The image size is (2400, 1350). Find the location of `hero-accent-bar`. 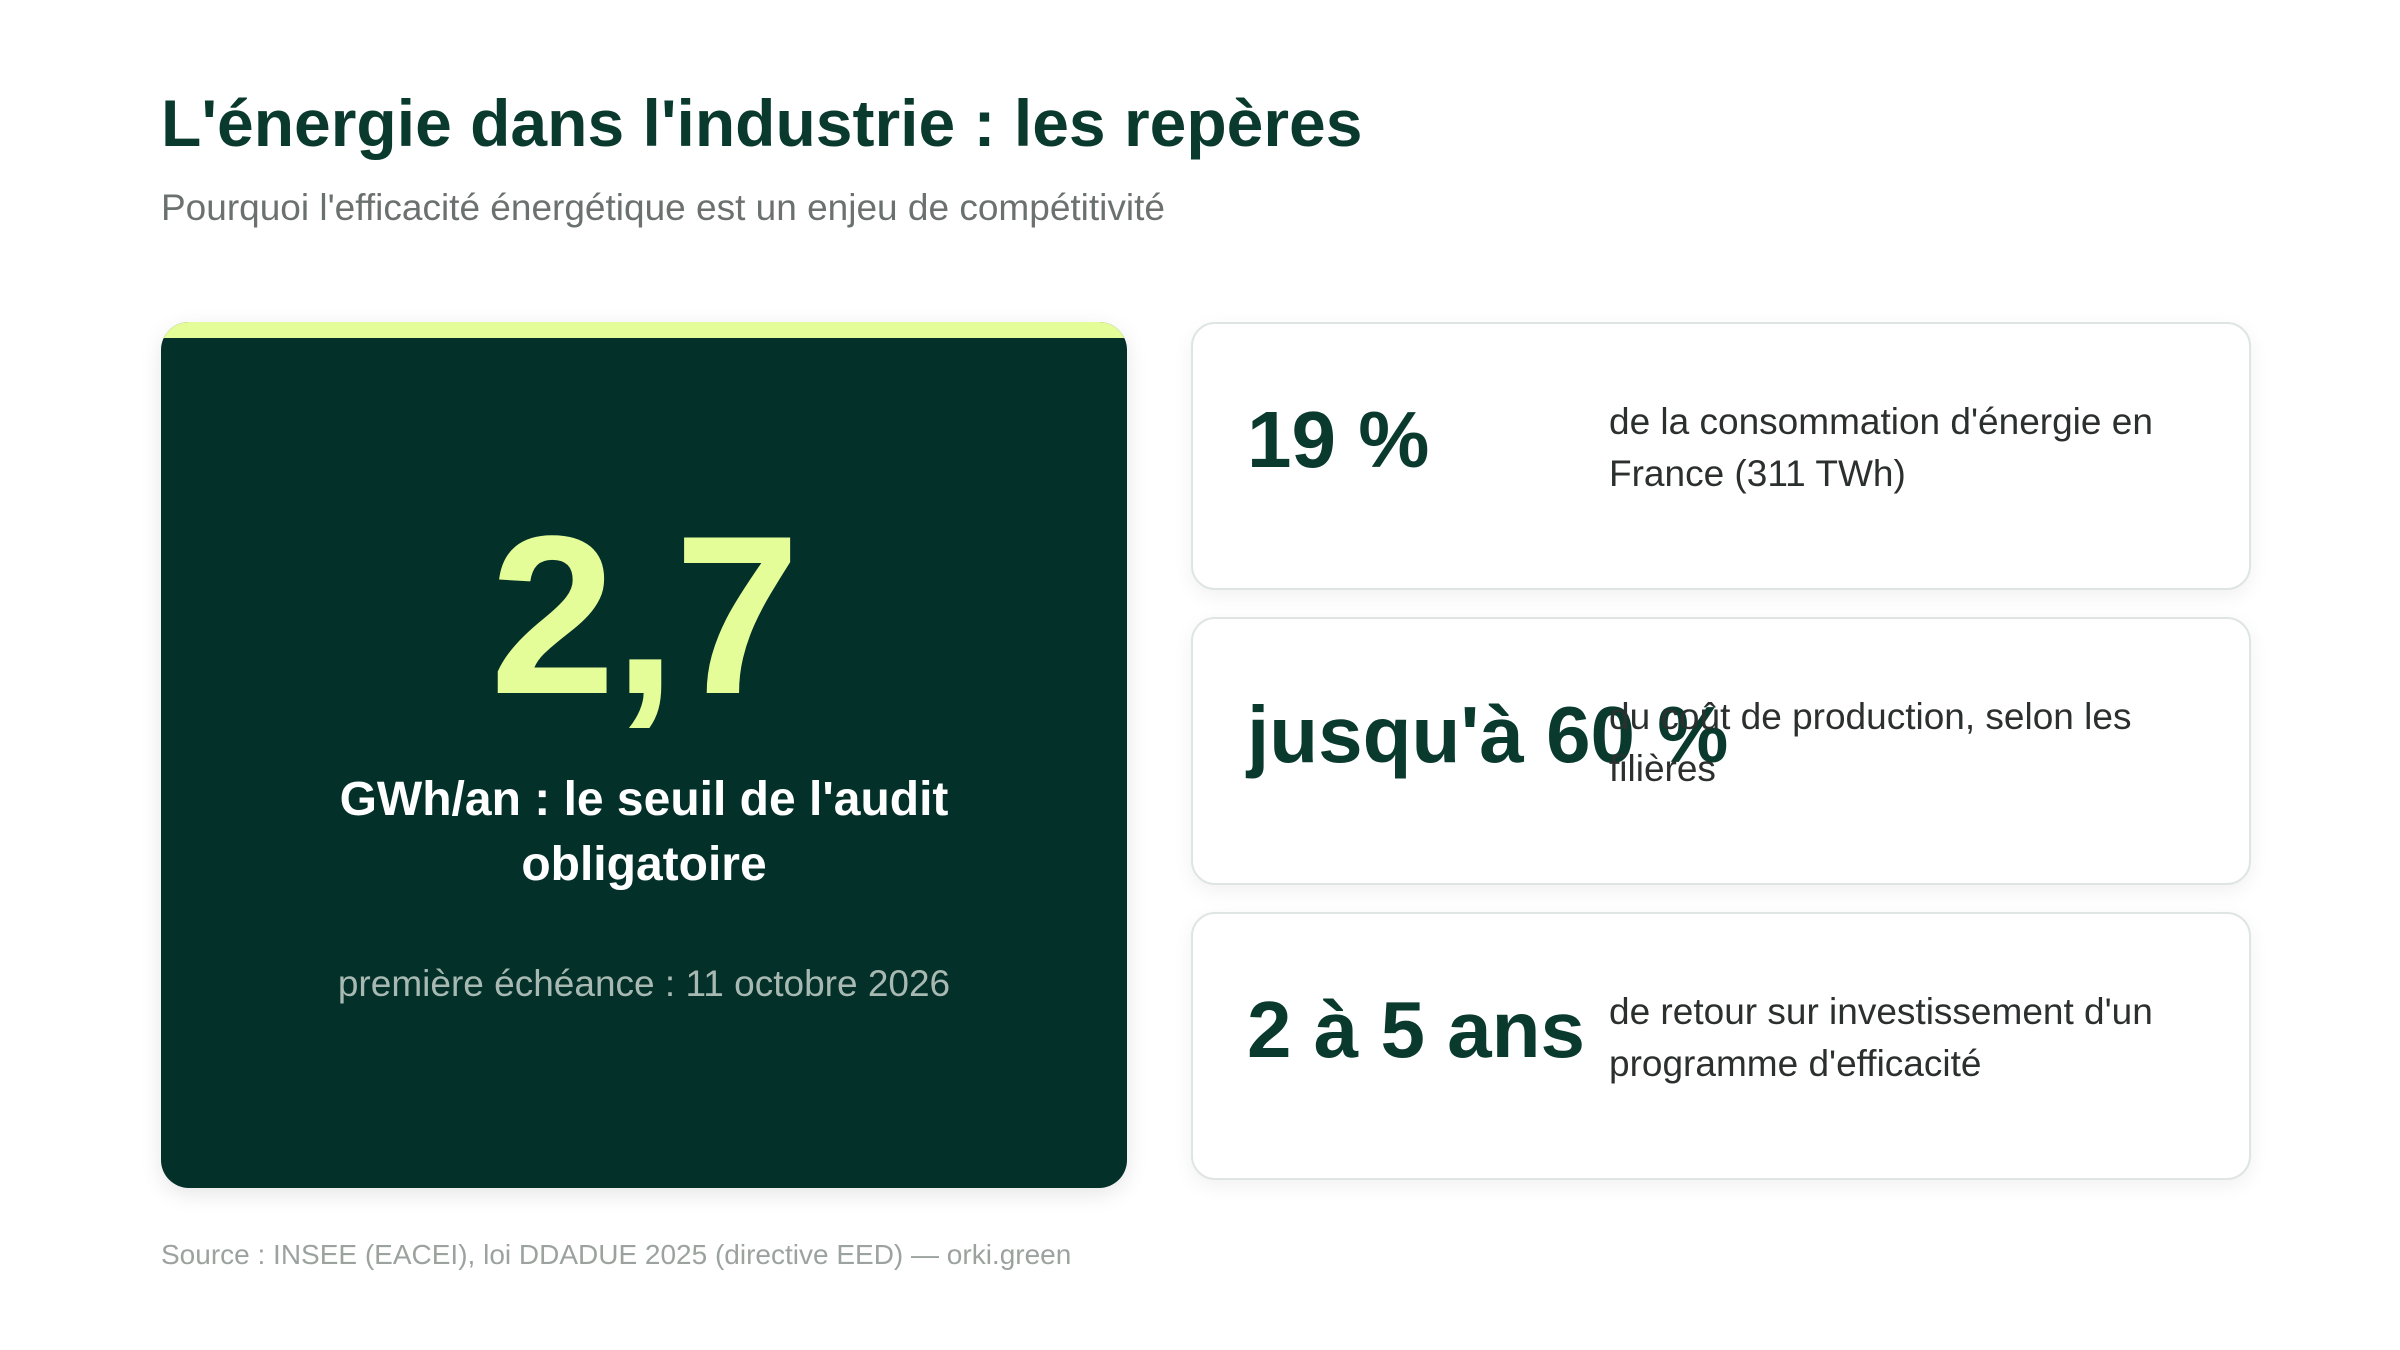

hero-accent-bar is located at coordinates (644, 330).